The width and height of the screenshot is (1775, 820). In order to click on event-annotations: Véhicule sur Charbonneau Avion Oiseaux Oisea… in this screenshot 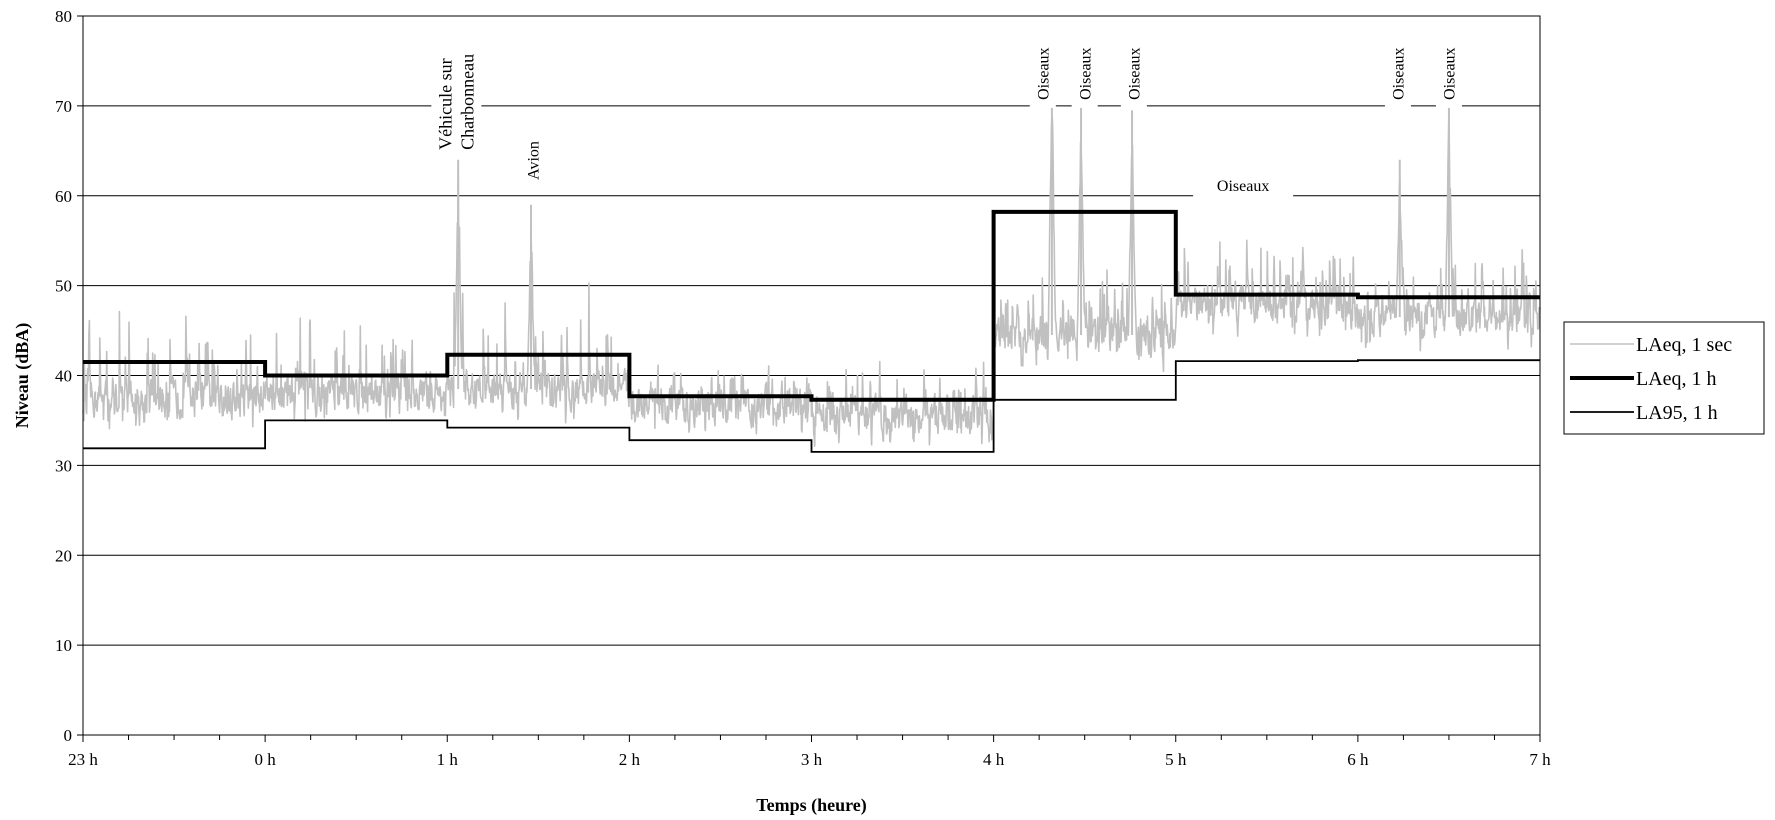, I will do `click(946, 114)`.